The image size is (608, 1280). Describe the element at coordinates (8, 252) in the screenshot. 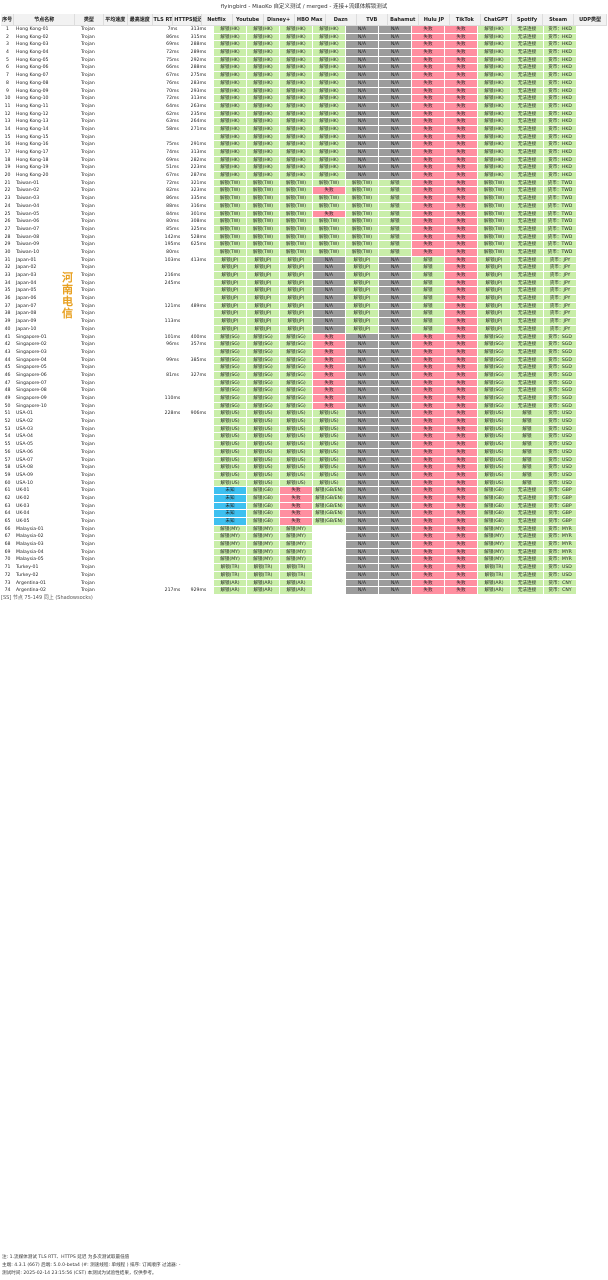

I see `table-cell: 30` at that location.